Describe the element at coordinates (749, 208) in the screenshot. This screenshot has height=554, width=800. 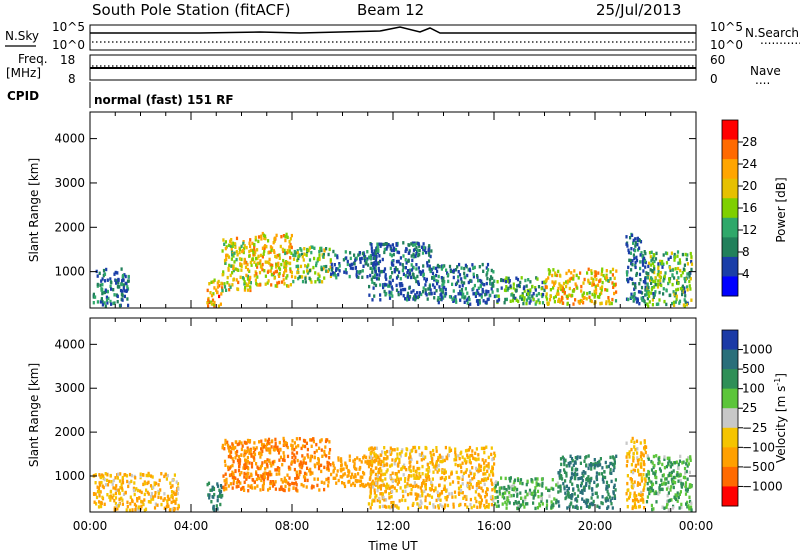
I see `power-colorbar-tick-label: 16` at that location.